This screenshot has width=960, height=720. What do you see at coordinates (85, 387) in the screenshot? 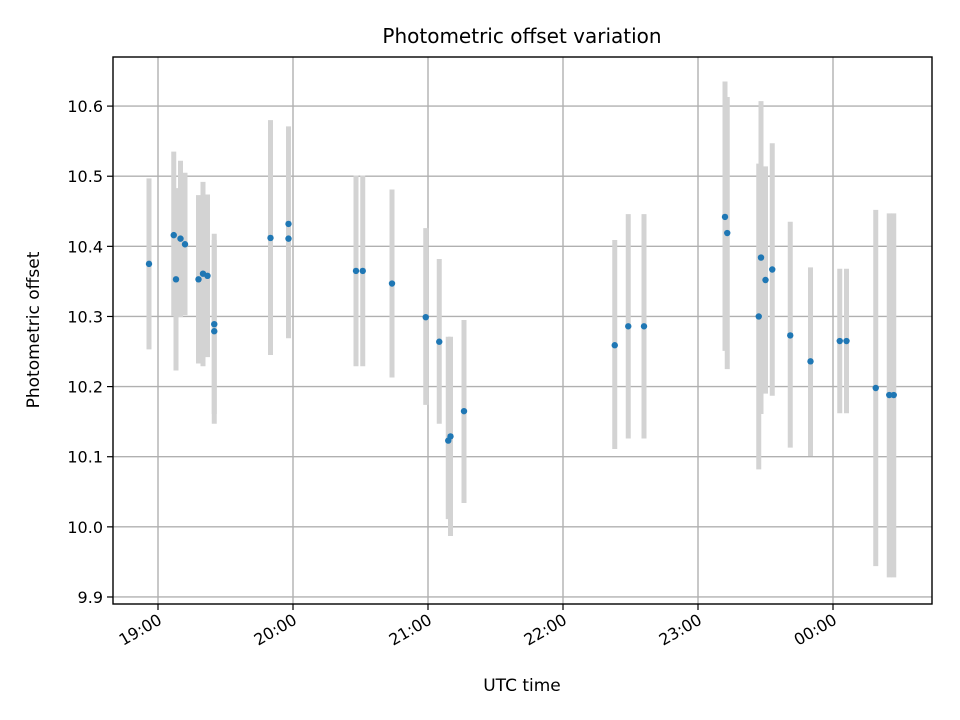
I see `y-tick-label: 10.2` at bounding box center [85, 387].